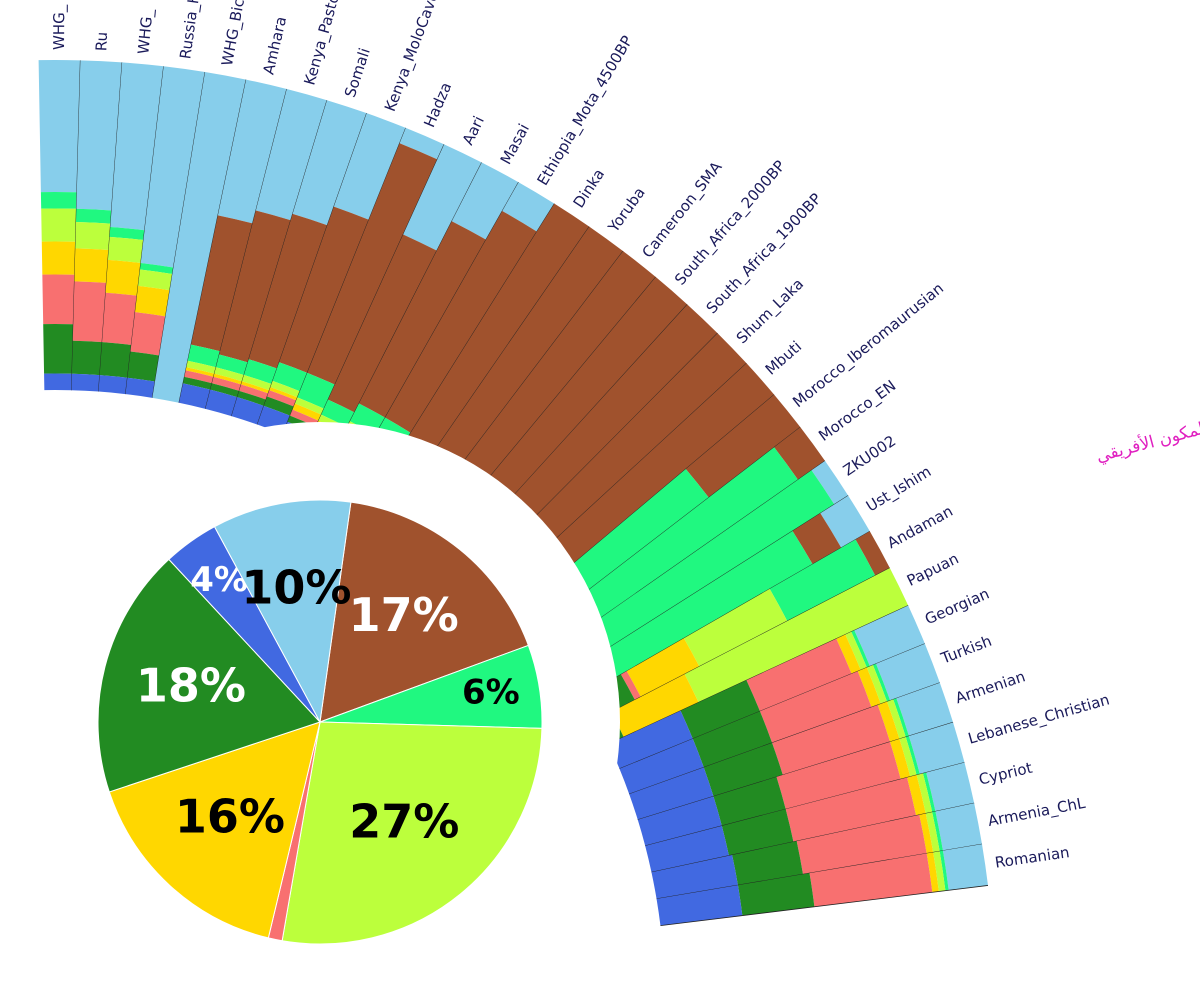 Image resolution: width=1200 pixels, height=983 pixels. I want to click on population-label: Somali, so click(357, 73).